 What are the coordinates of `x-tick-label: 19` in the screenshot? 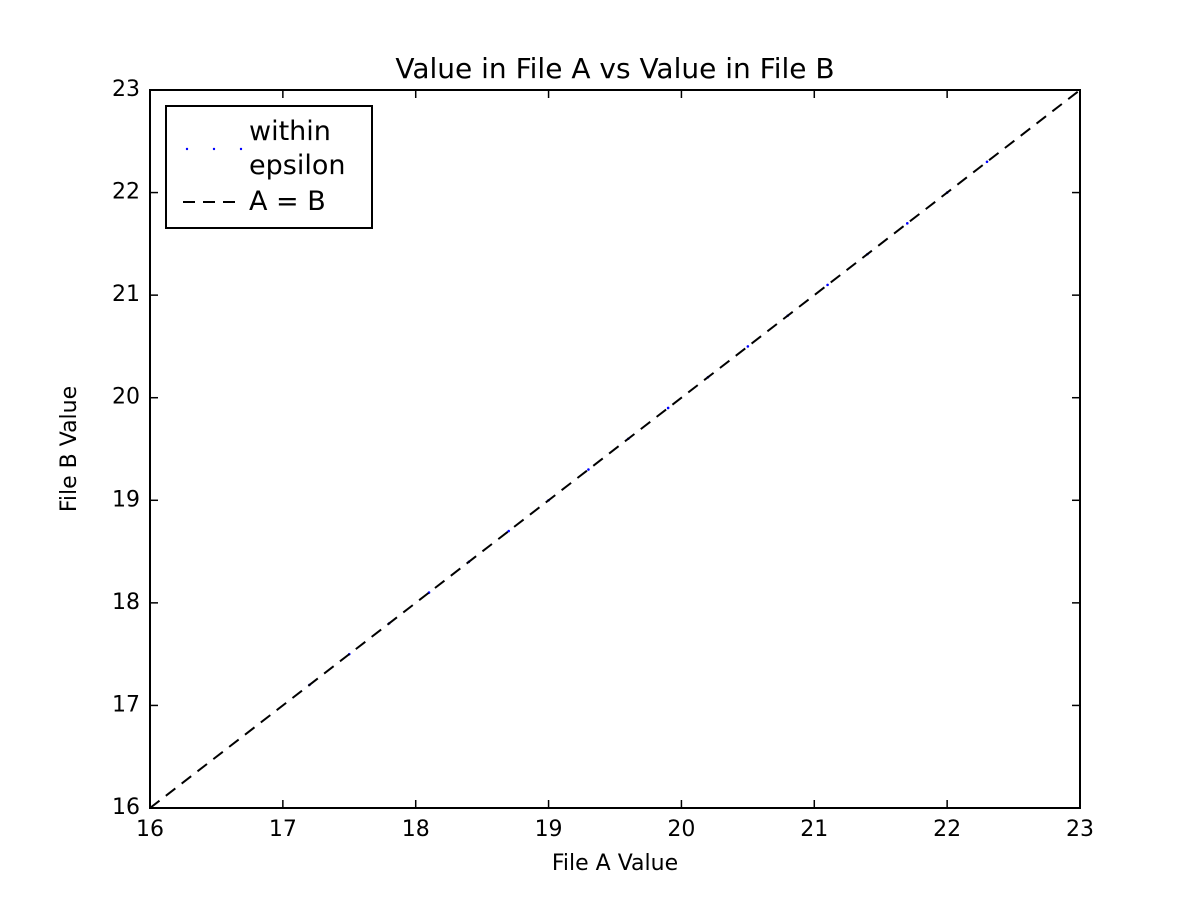 It's located at (549, 829).